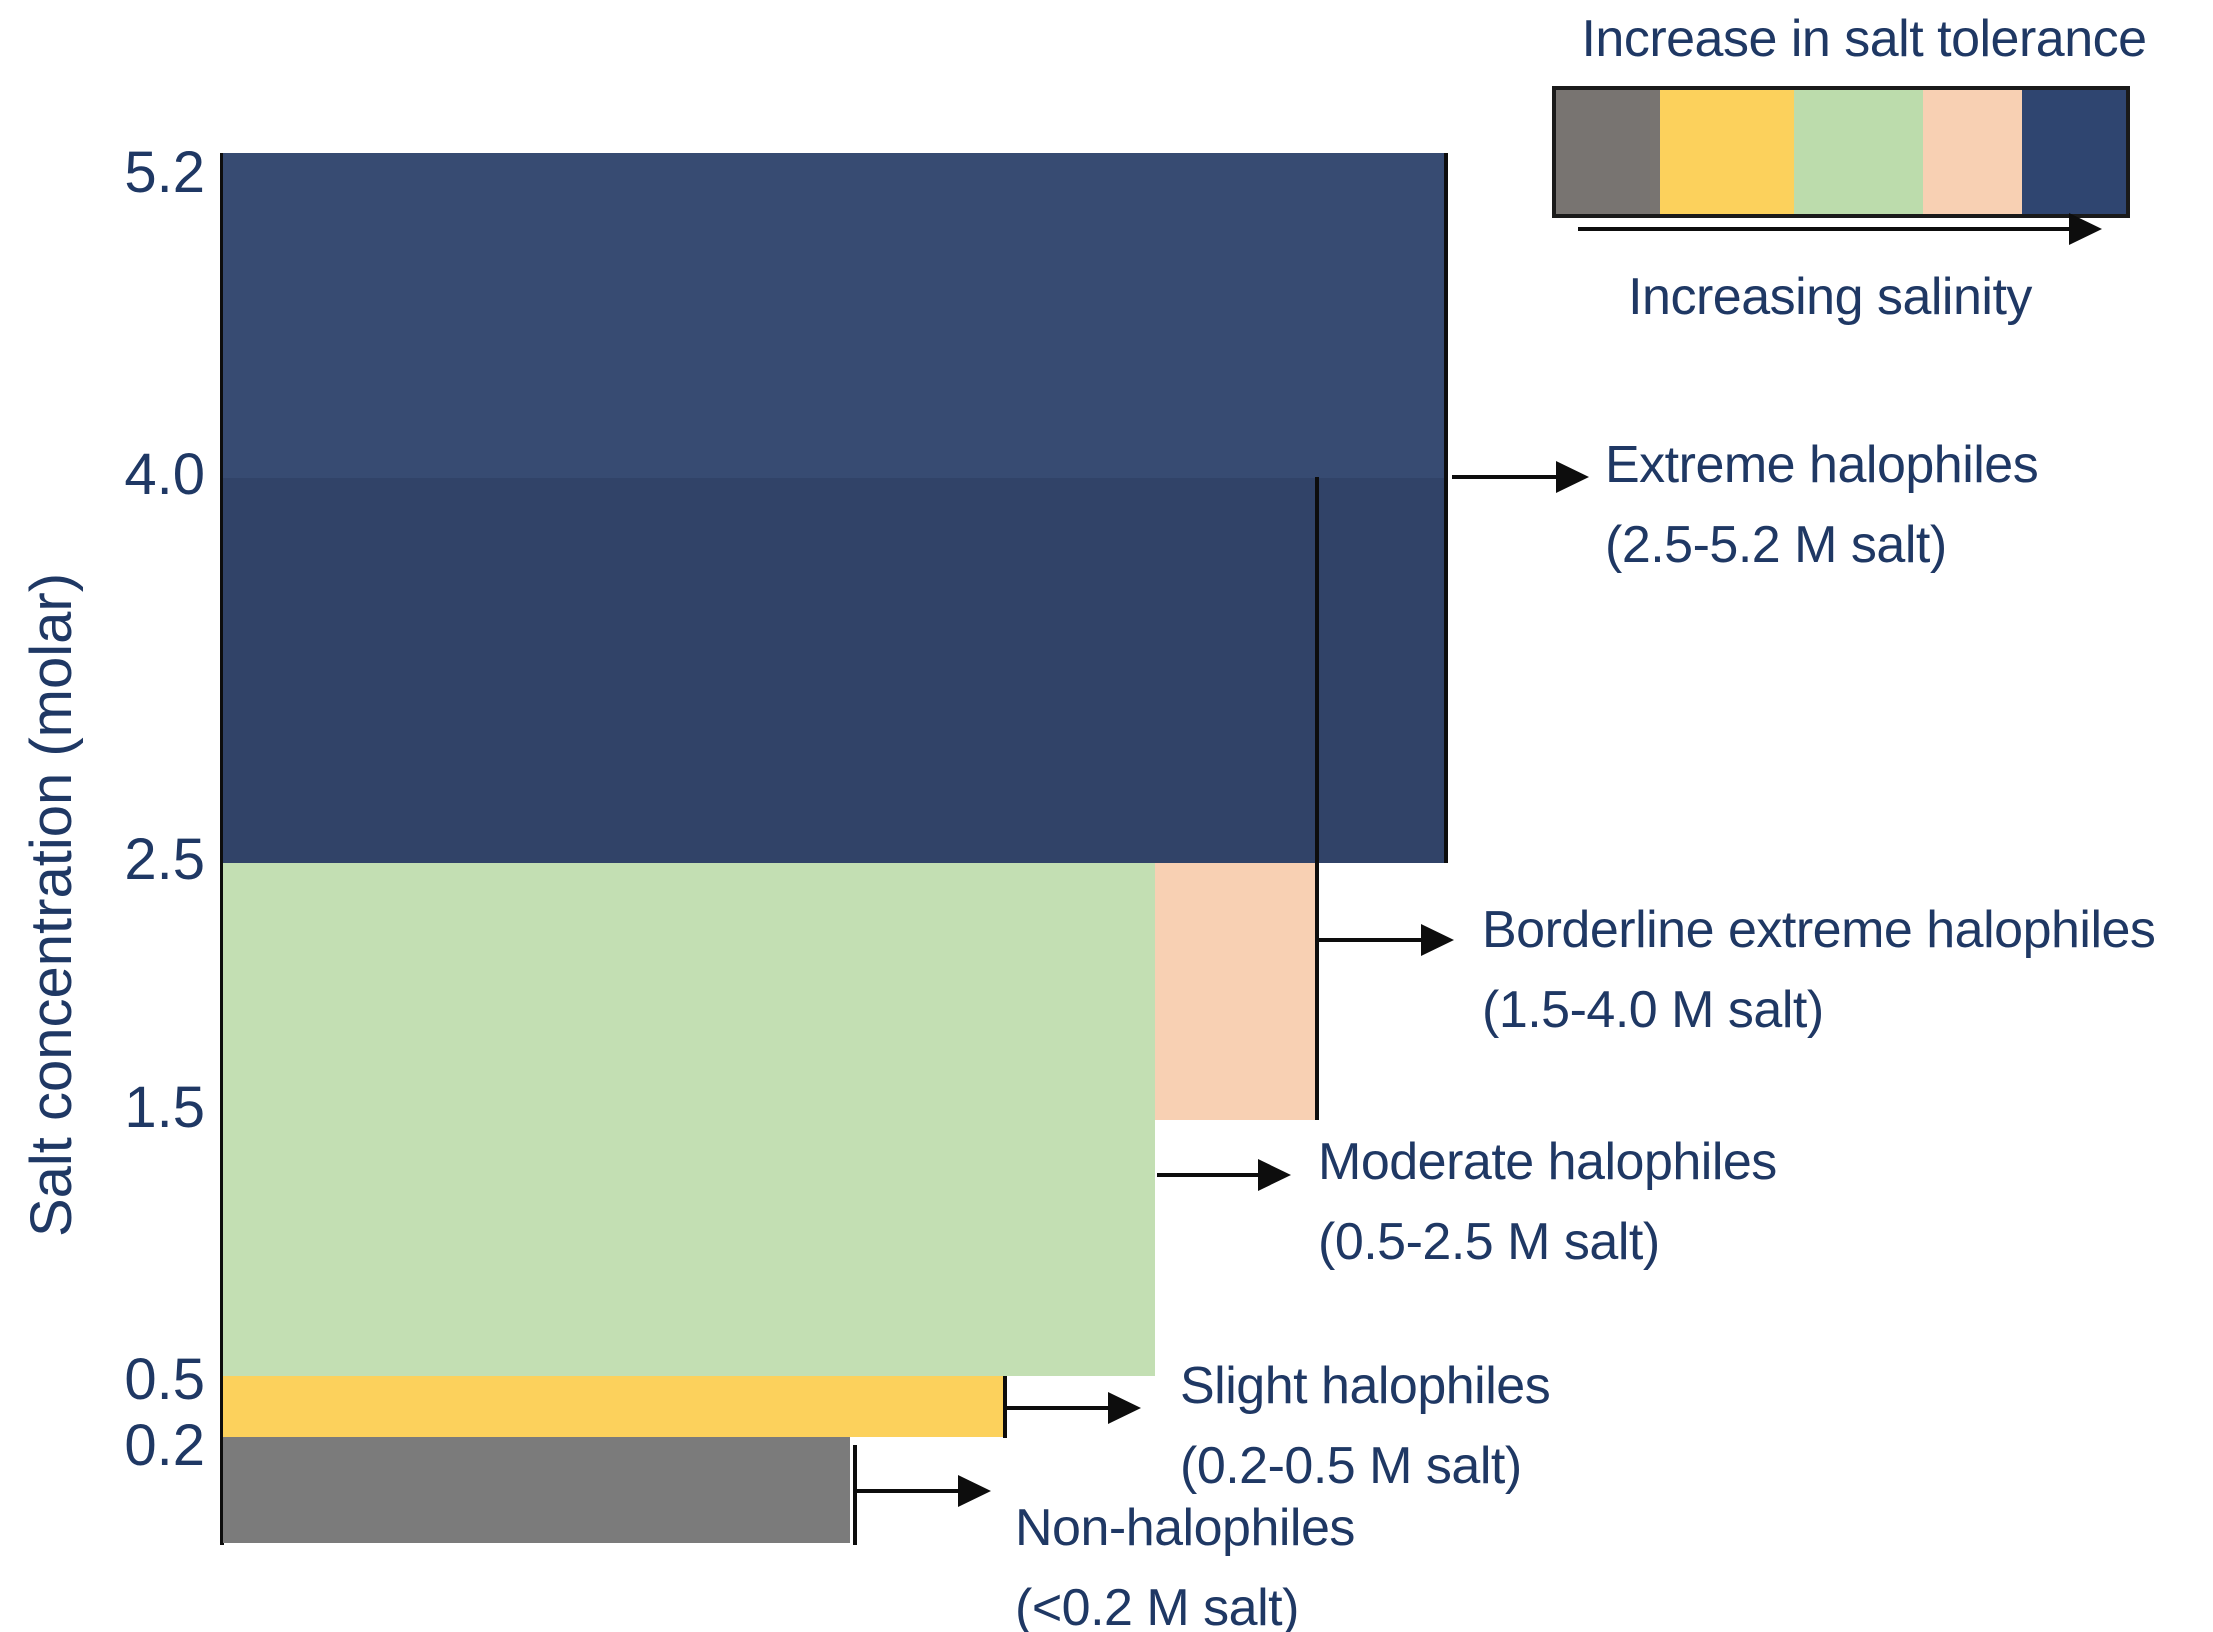 The height and width of the screenshot is (1632, 2213). Describe the element at coordinates (164, 1445) in the screenshot. I see `y-tick-0-2: 0.2` at that location.